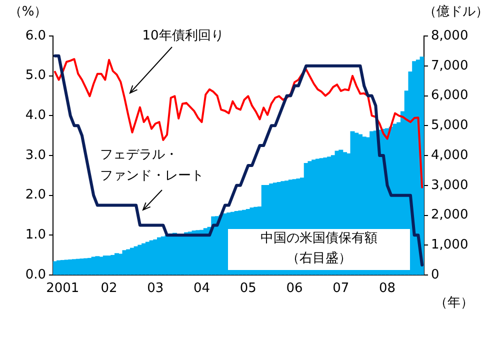 The image size is (487, 345). I want to click on y2-tick-label: 0, so click(435, 274).